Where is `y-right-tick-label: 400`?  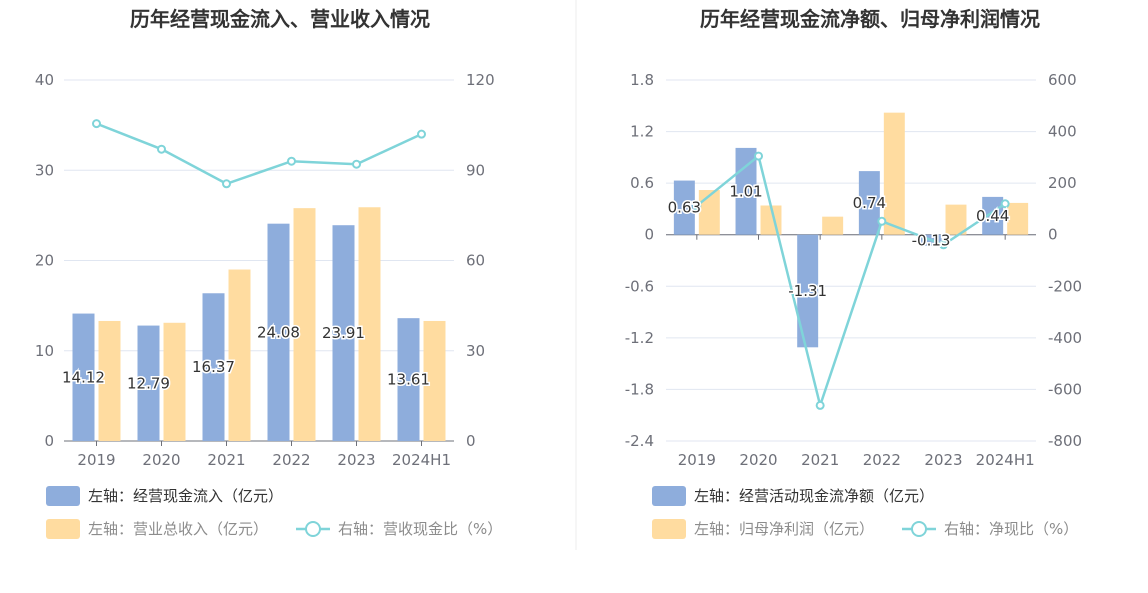
y-right-tick-label: 400 is located at coordinates (1062, 132).